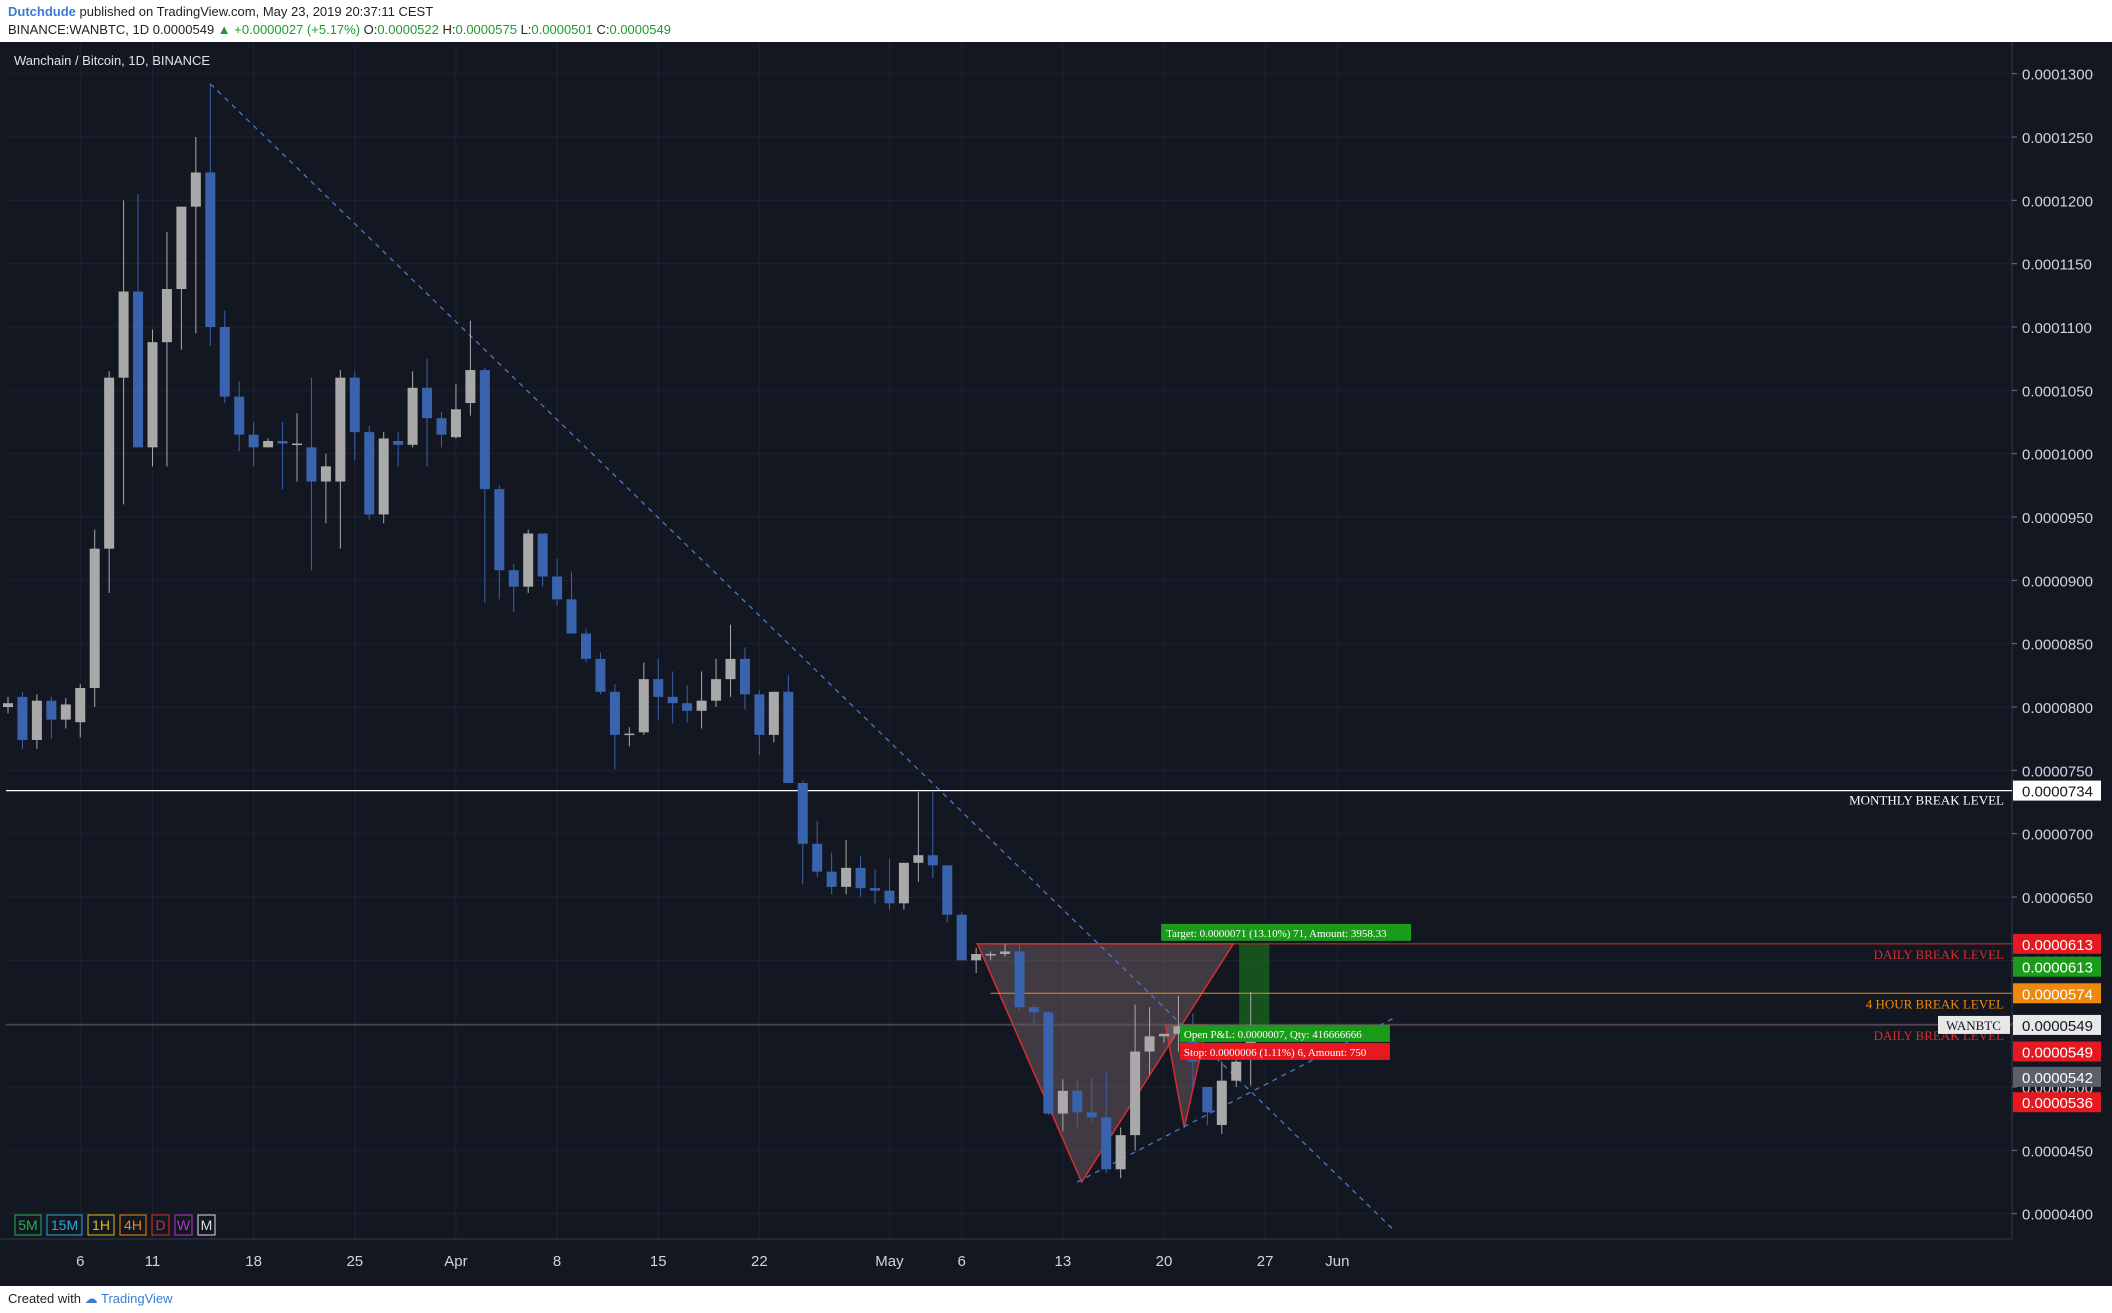 This screenshot has width=2112, height=1313. I want to click on timeframe-button-label: 5M, so click(27, 1225).